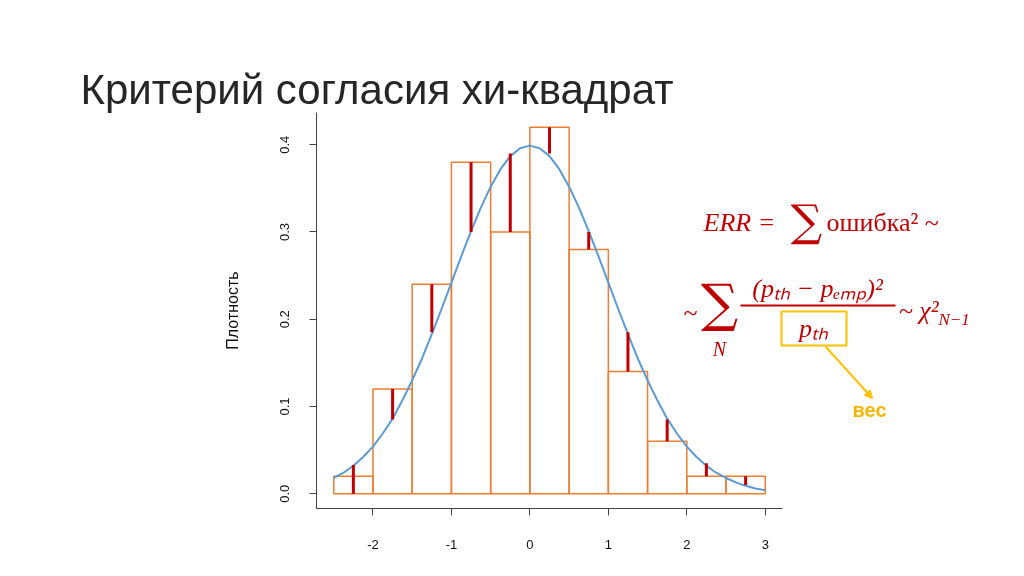 The width and height of the screenshot is (1024, 576). What do you see at coordinates (377, 89) in the screenshot?
I see `chart-title: Критерий согласия хи-квадрат` at bounding box center [377, 89].